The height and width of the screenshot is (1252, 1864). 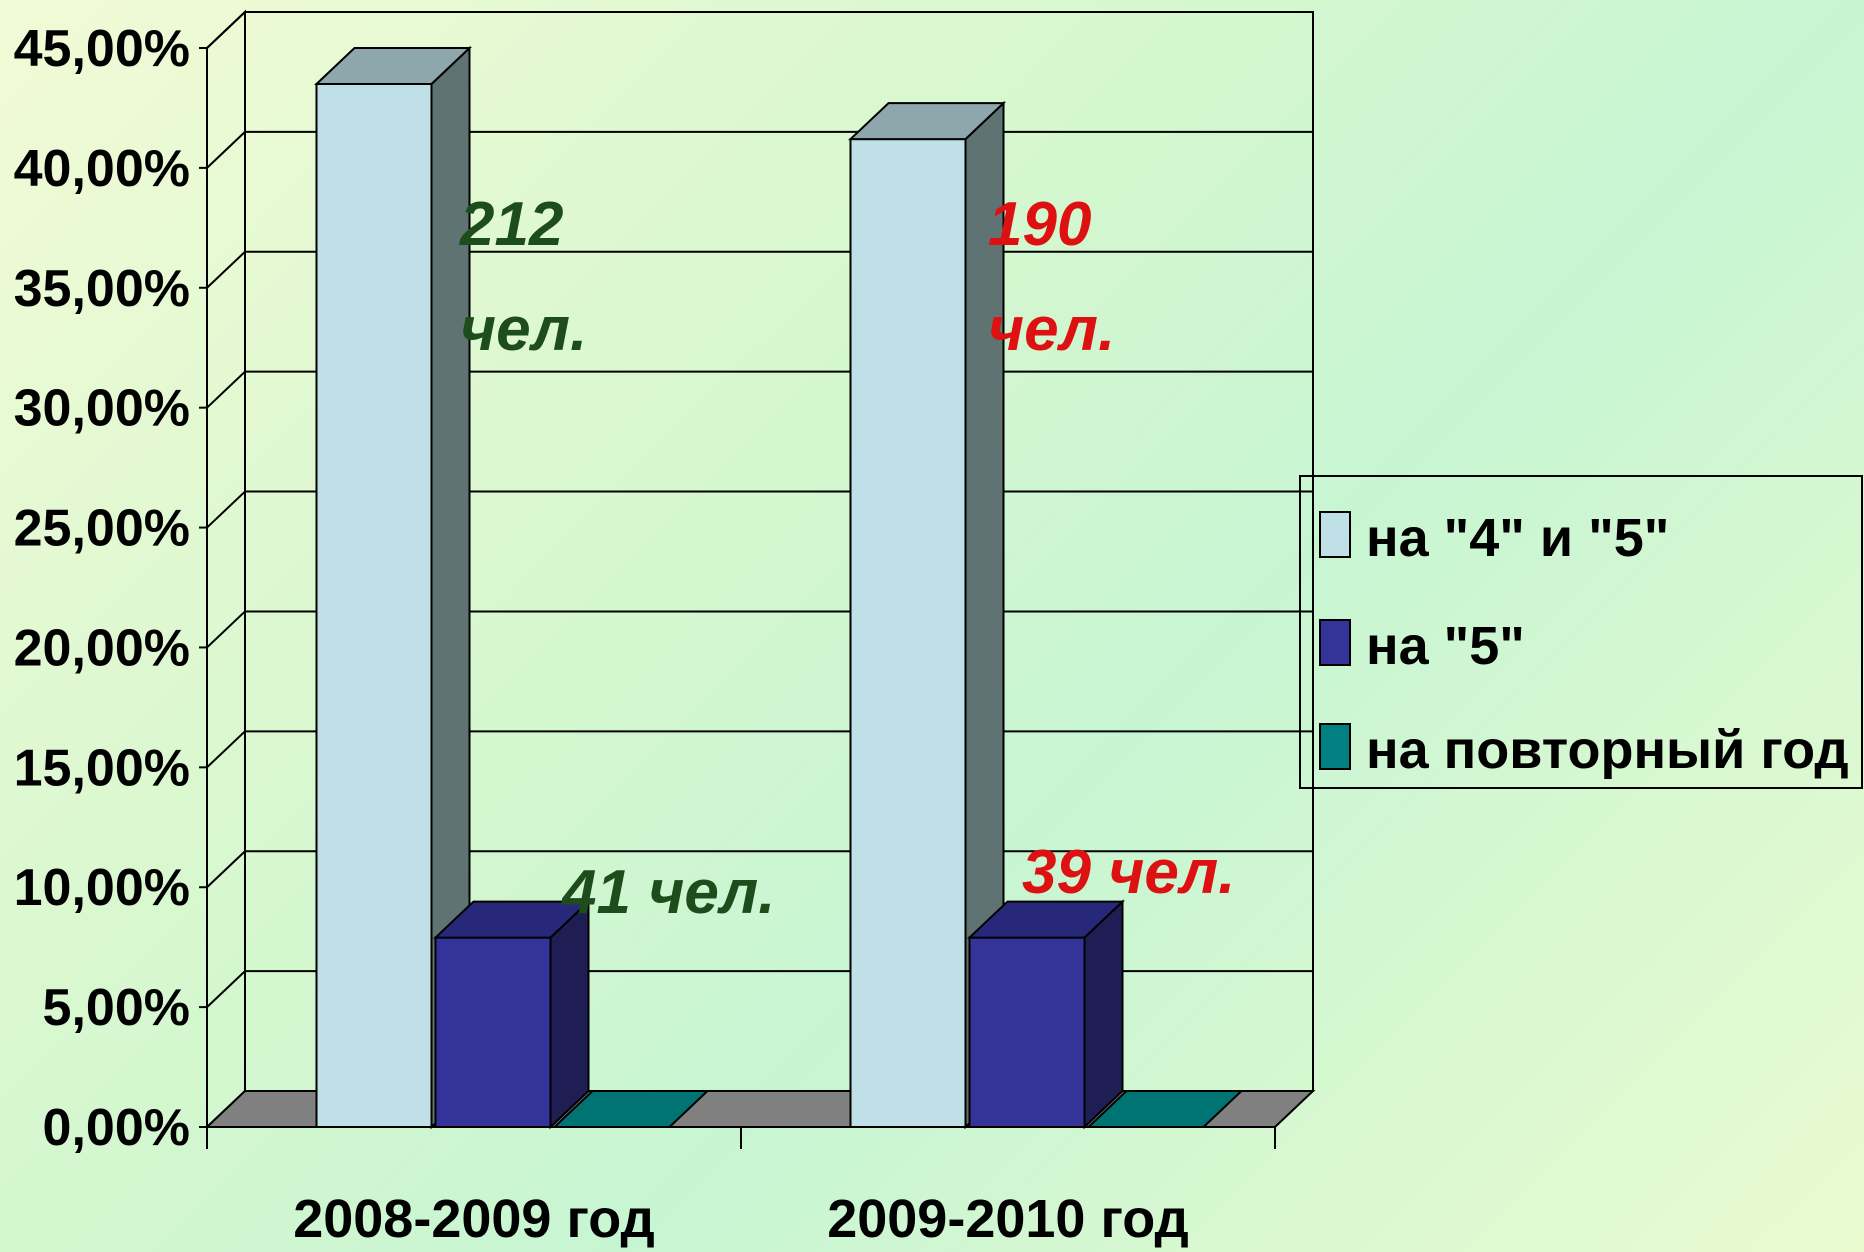 What do you see at coordinates (102, 529) in the screenshot?
I see `y-tick-label: 25,00%` at bounding box center [102, 529].